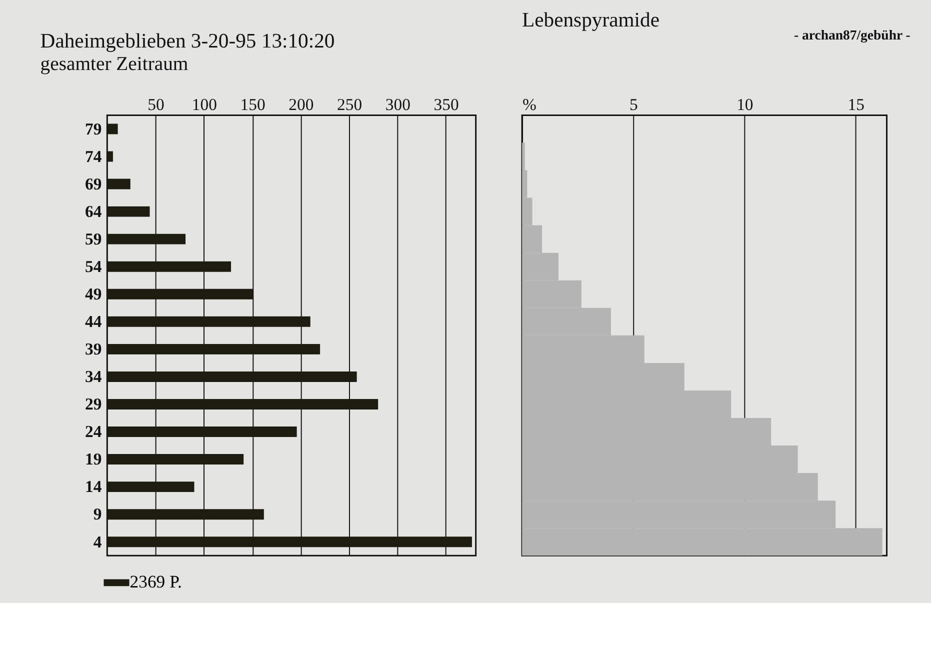 The height and width of the screenshot is (655, 931). I want to click on legend-label: 2369 P., so click(156, 582).